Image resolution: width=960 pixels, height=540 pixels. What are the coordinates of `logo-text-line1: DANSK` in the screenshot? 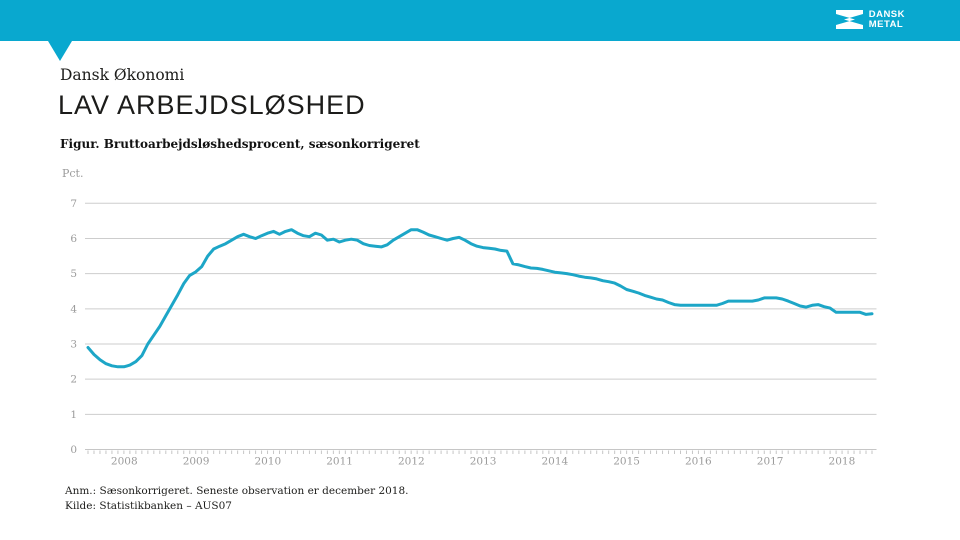 It's located at (886, 14).